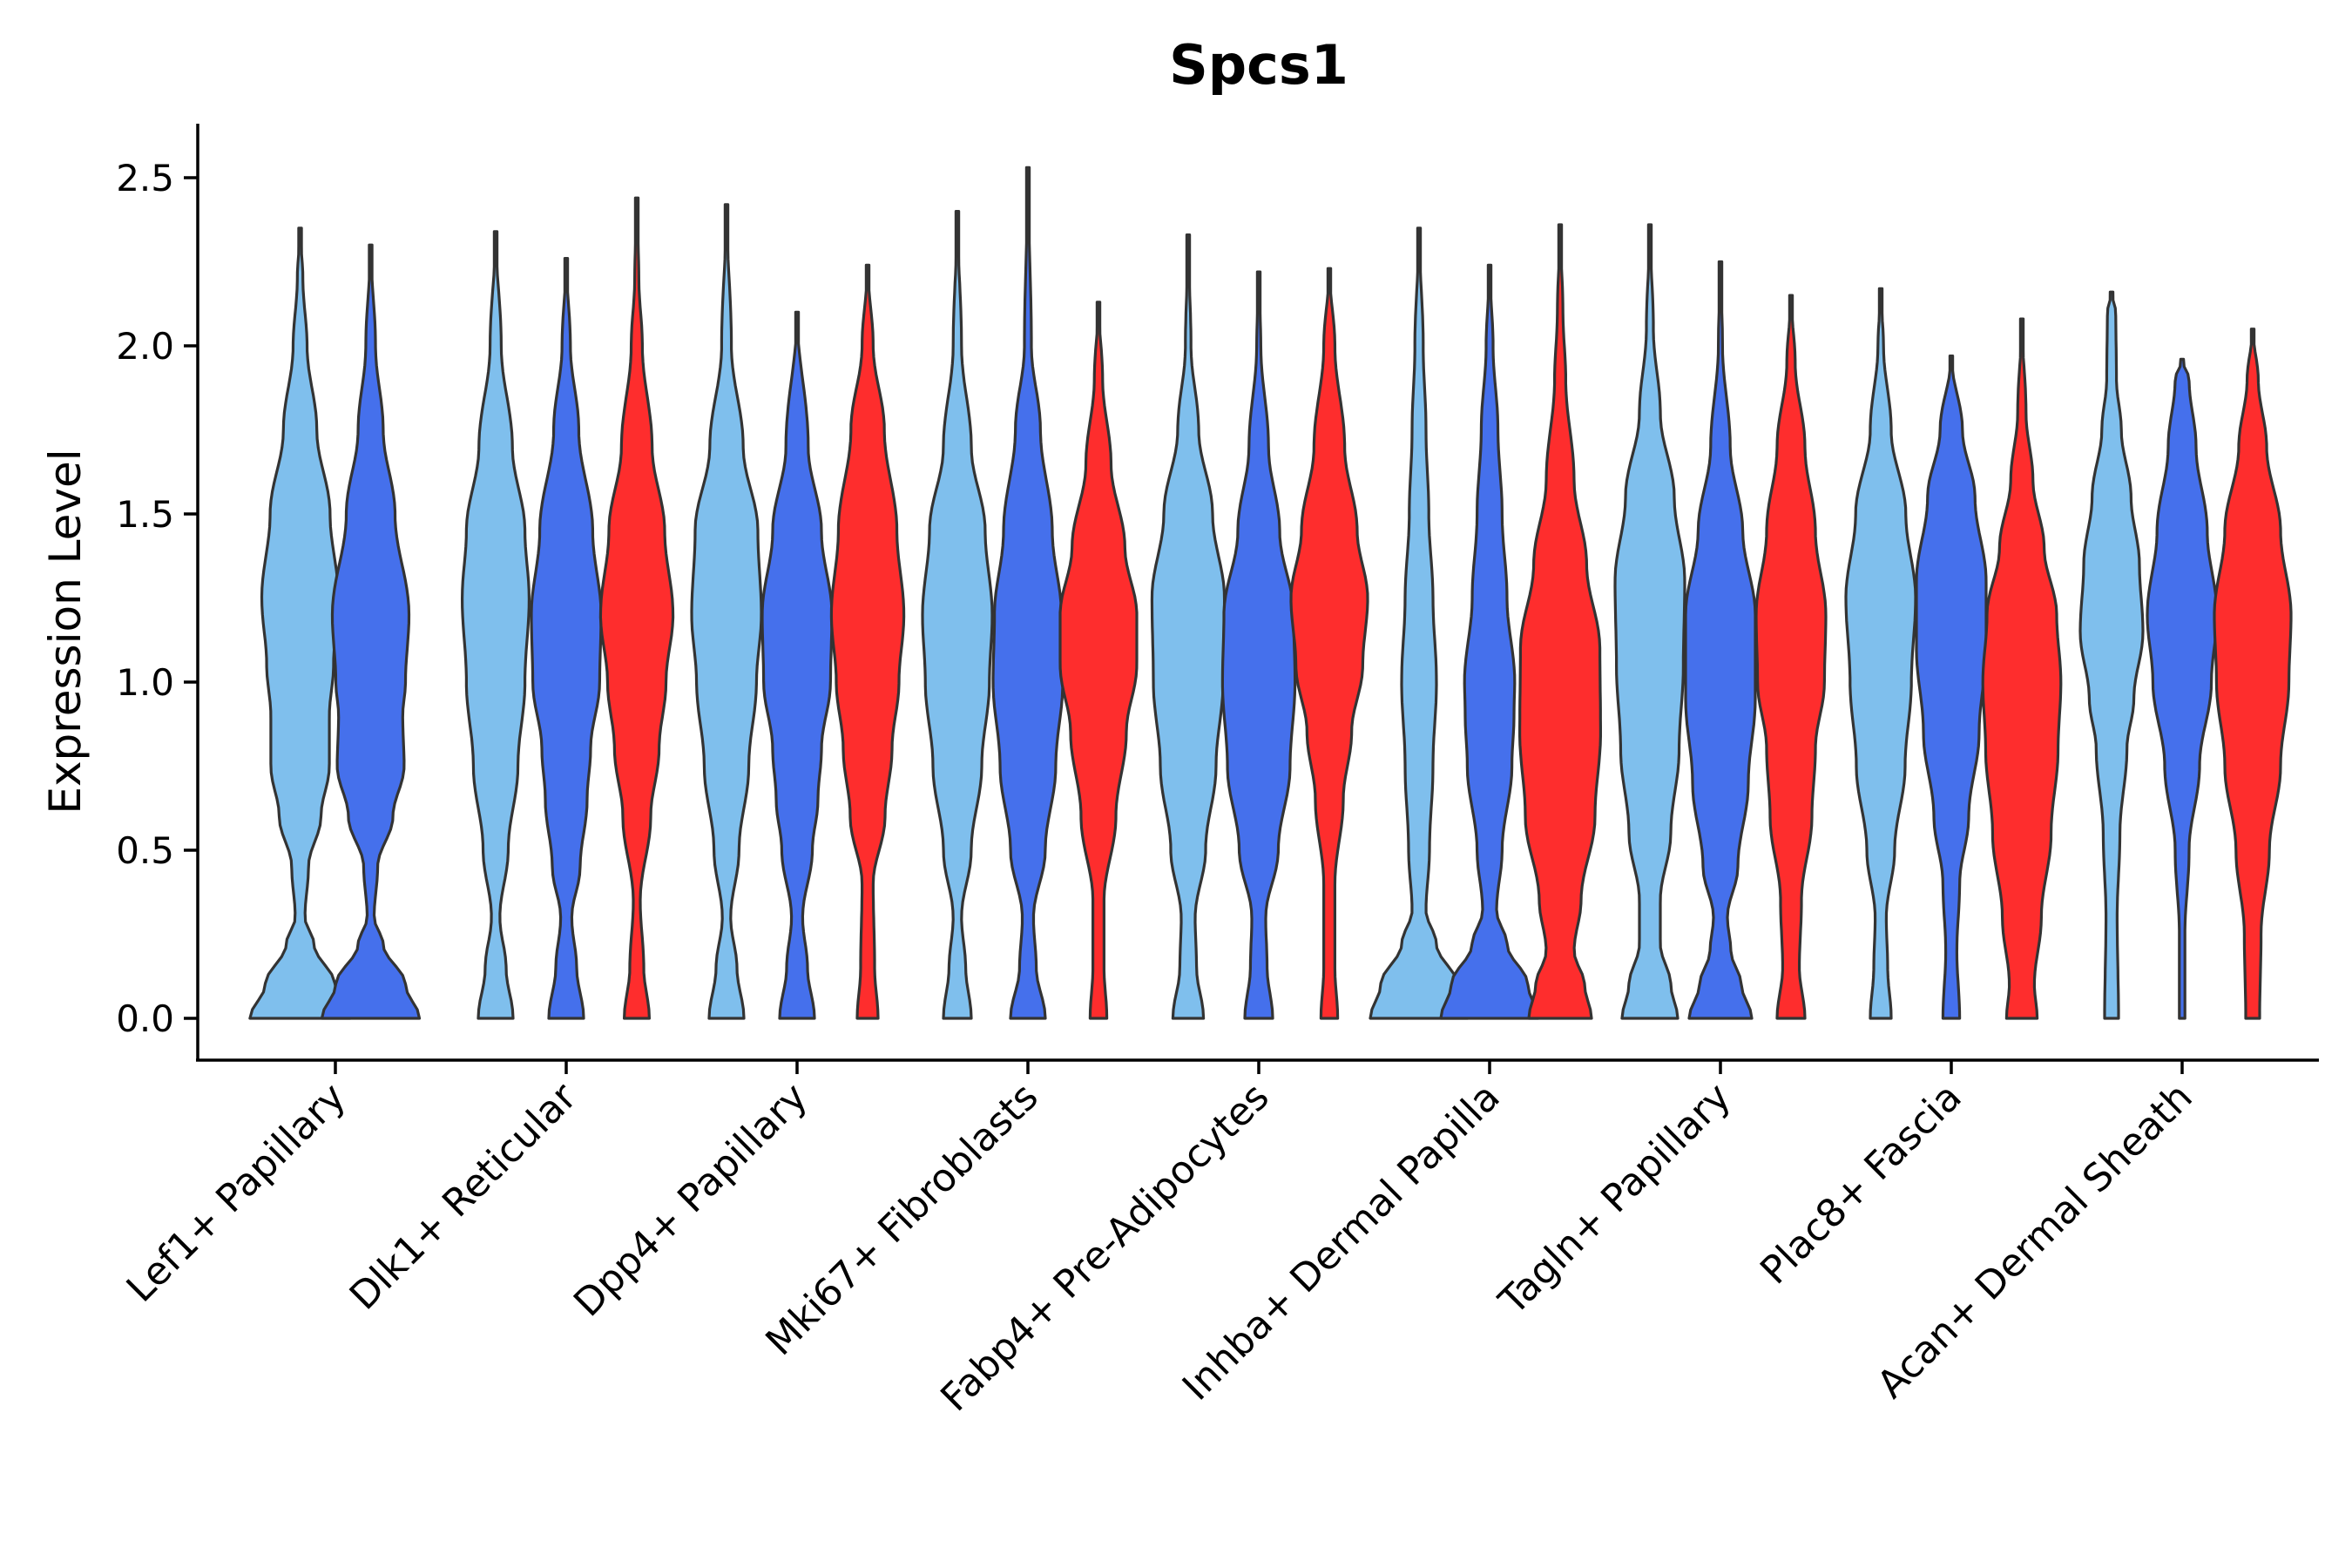 The height and width of the screenshot is (1568, 2352). What do you see at coordinates (145, 178) in the screenshot?
I see `y-tick-label: 2.5` at bounding box center [145, 178].